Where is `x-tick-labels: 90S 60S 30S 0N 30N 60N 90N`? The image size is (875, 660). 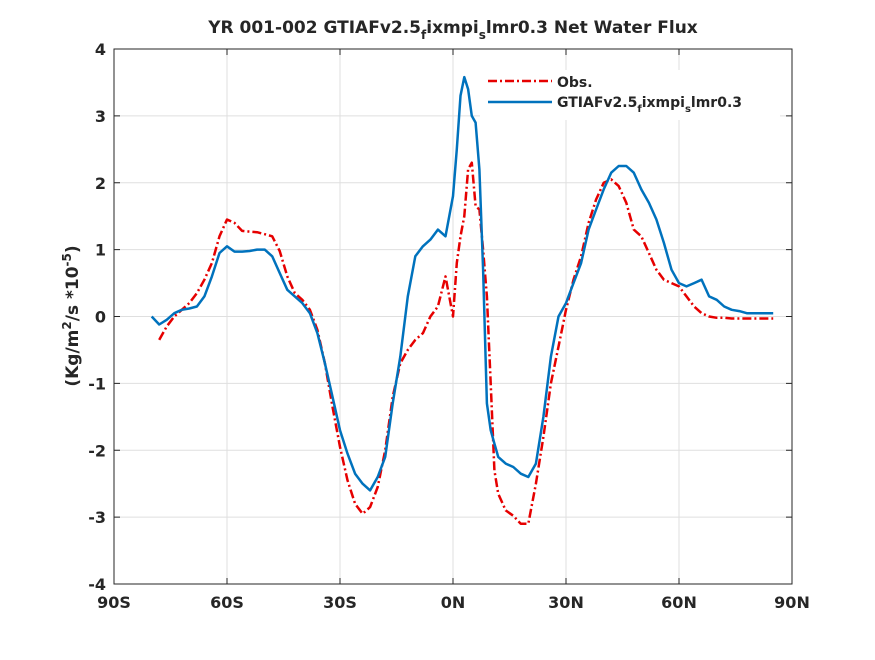
x-tick-labels: 90S 60S 30S 0N 30N 60N 90N is located at coordinates (453, 602).